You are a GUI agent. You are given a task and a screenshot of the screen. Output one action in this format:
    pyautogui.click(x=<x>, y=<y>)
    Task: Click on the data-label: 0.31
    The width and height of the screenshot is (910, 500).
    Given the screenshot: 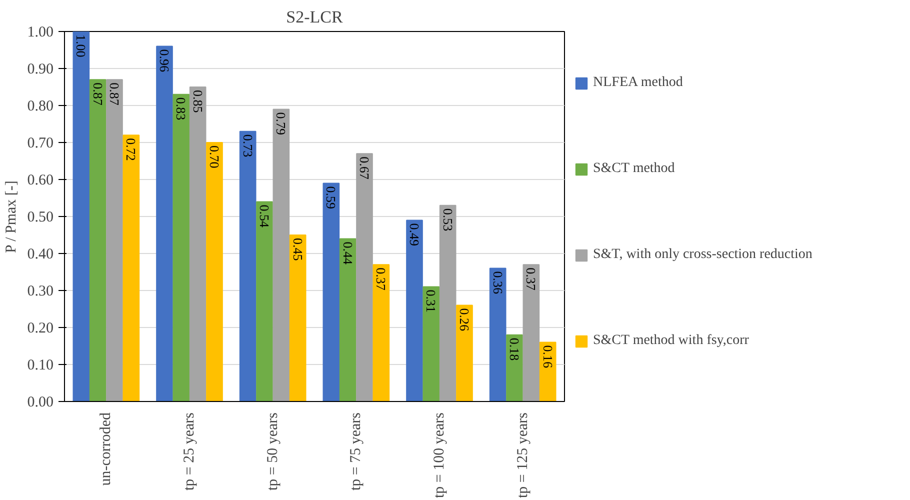 What is the action you would take?
    pyautogui.click(x=431, y=301)
    